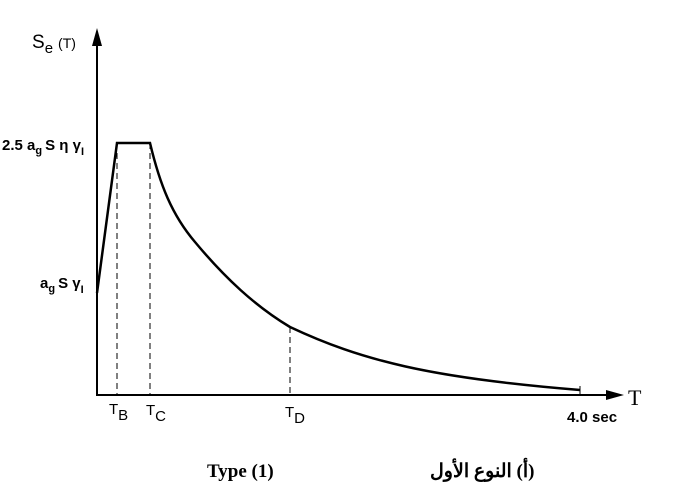  I want to click on tc-label: TC, so click(156, 413).